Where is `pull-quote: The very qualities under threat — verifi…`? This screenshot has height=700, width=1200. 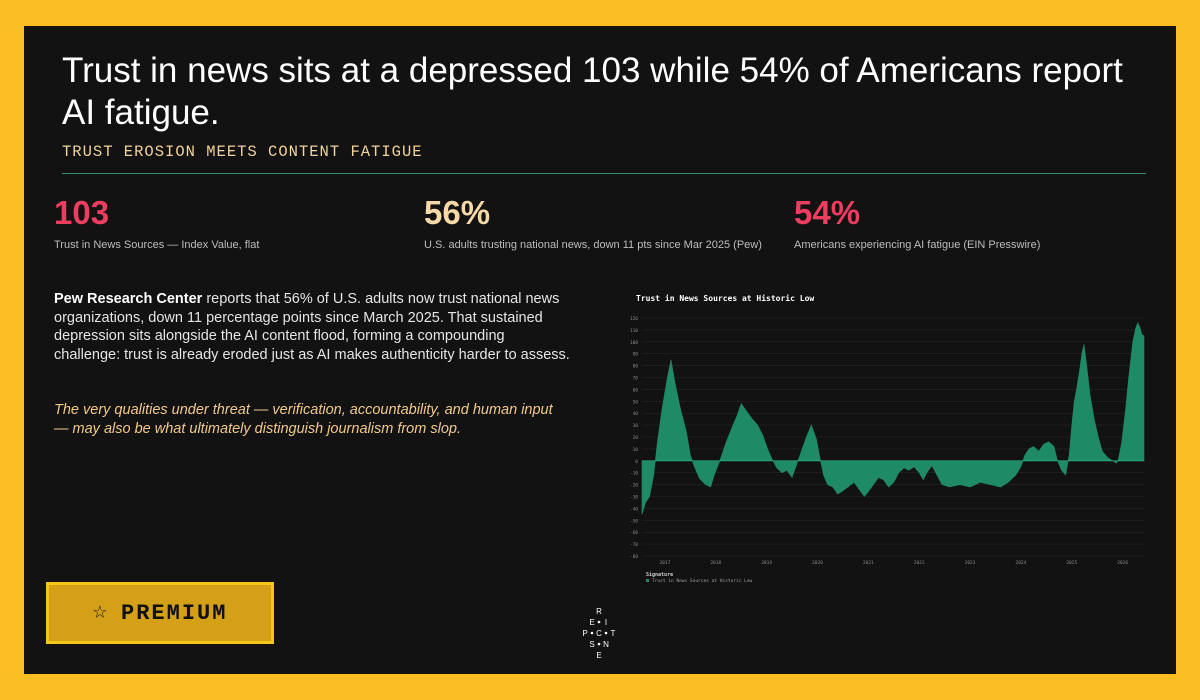
pull-quote: The very qualities under threat — verifi… is located at coordinates (303, 419).